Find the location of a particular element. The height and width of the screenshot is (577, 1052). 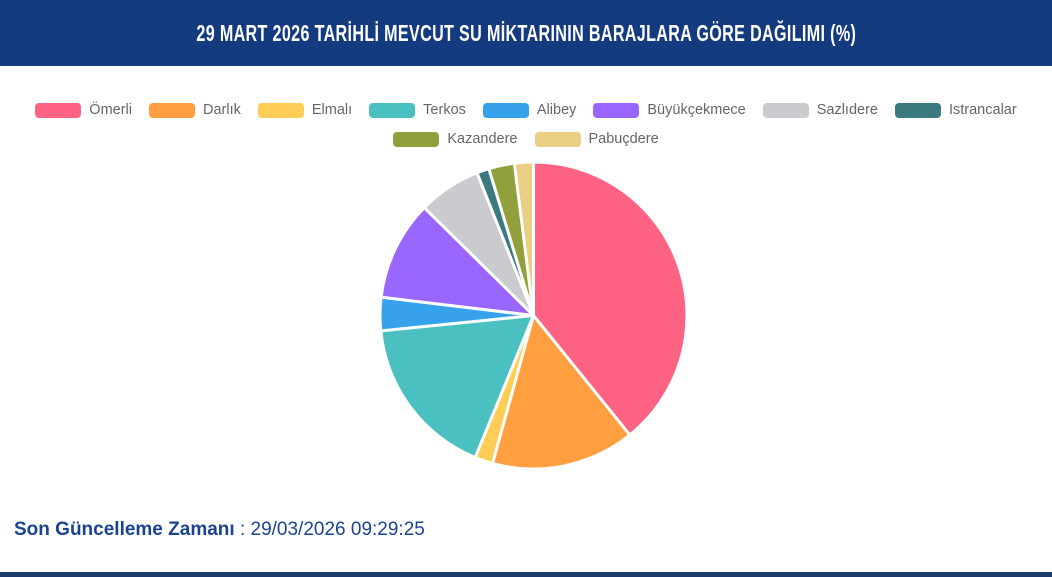

last-update-label: Son Güncelleme Zamanı is located at coordinates (124, 529).